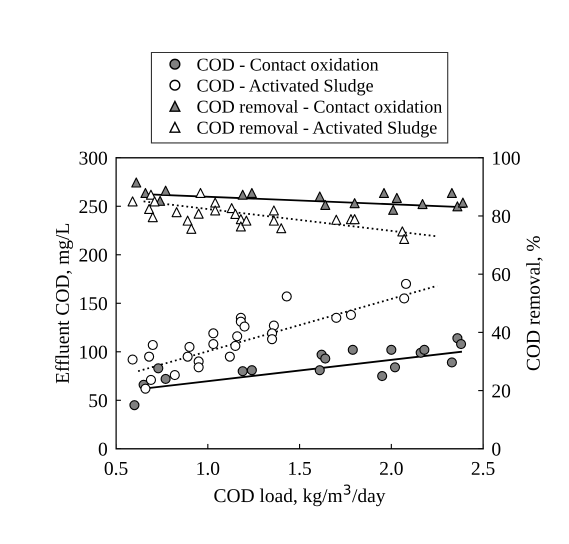 This screenshot has height=544, width=569. I want to click on x-tick-label: 0.5, so click(116, 469).